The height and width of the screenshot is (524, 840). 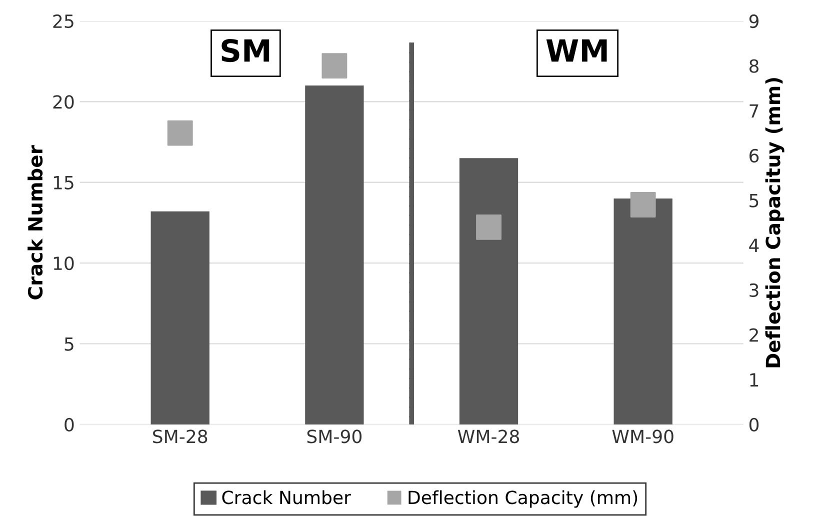 I want to click on y-tick-label: 0, so click(x=69, y=425).